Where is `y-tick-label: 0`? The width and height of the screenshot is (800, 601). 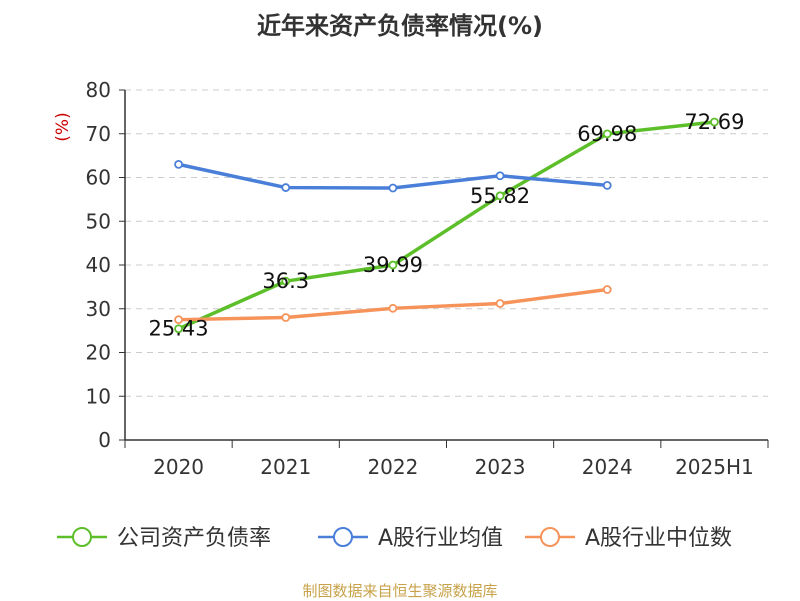 y-tick-label: 0 is located at coordinates (104, 440).